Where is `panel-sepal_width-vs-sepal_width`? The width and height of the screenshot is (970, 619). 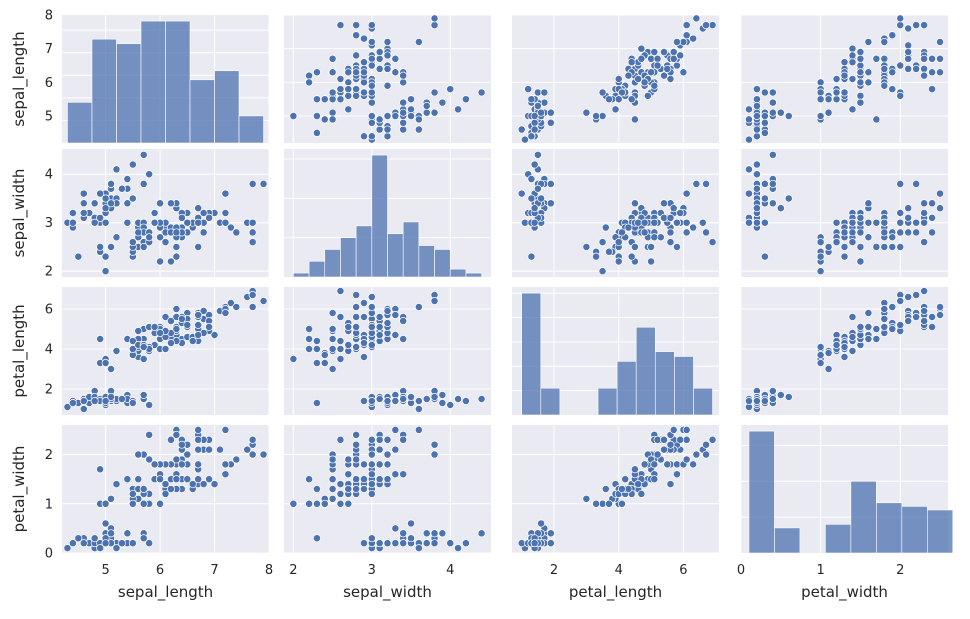 panel-sepal_width-vs-sepal_width is located at coordinates (387, 213).